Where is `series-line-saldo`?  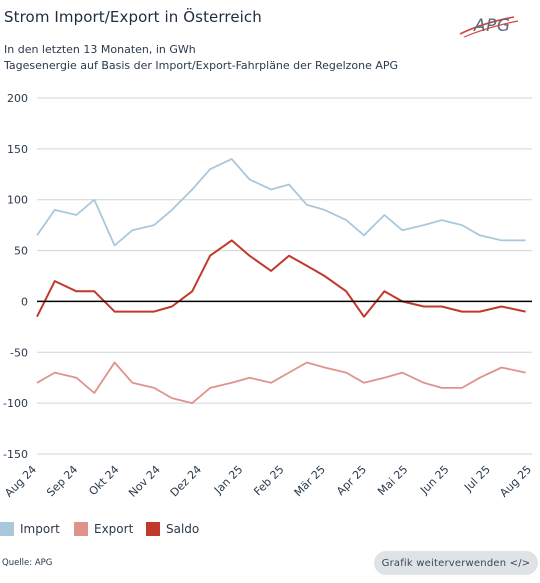
series-line-saldo is located at coordinates (281, 278).